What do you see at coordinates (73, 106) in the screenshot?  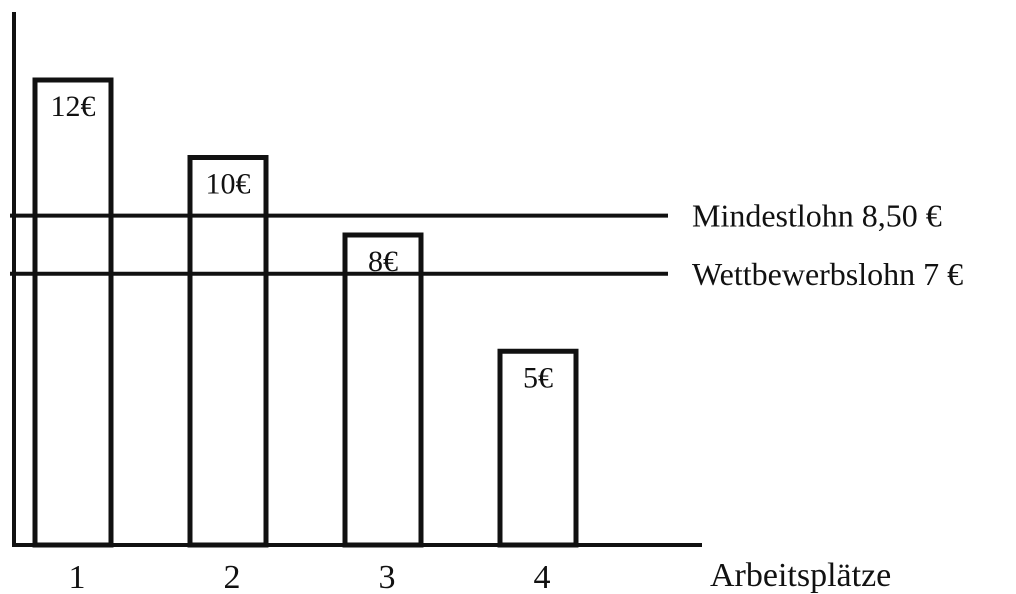 I see `bar-value-label-1: 12€` at bounding box center [73, 106].